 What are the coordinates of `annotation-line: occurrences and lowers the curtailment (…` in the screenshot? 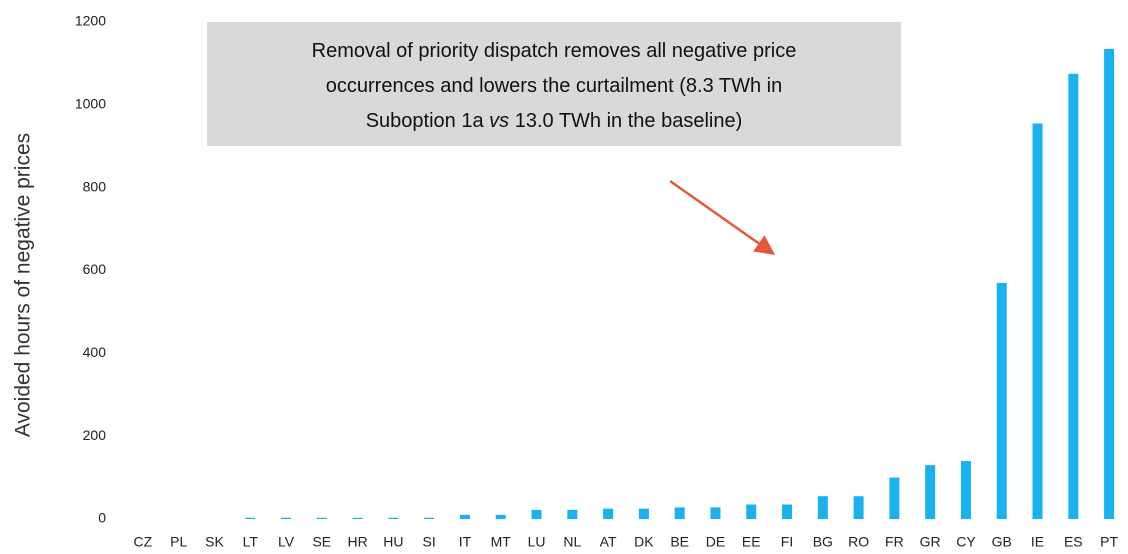 It's located at (554, 86).